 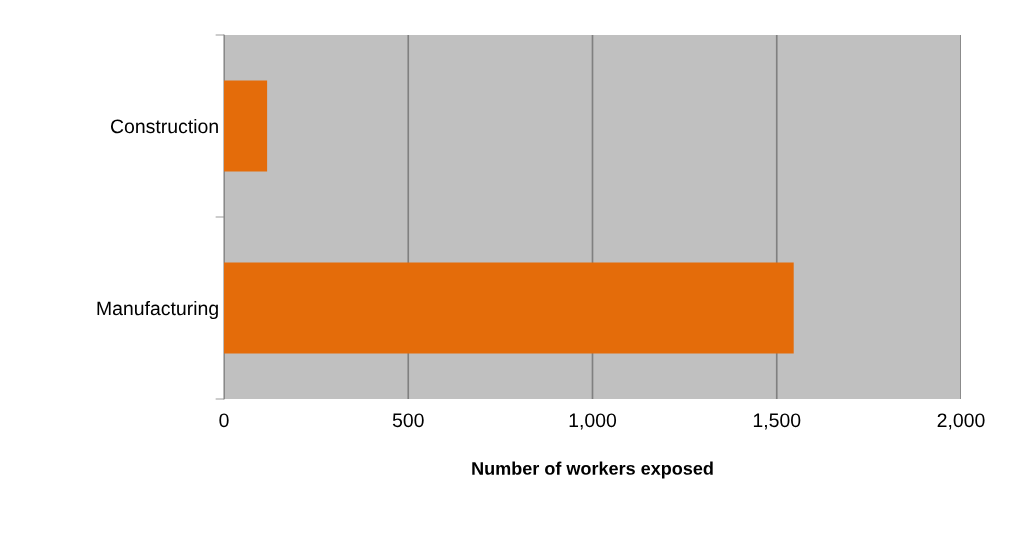 I want to click on x-tick-label: 2,000, so click(x=961, y=421).